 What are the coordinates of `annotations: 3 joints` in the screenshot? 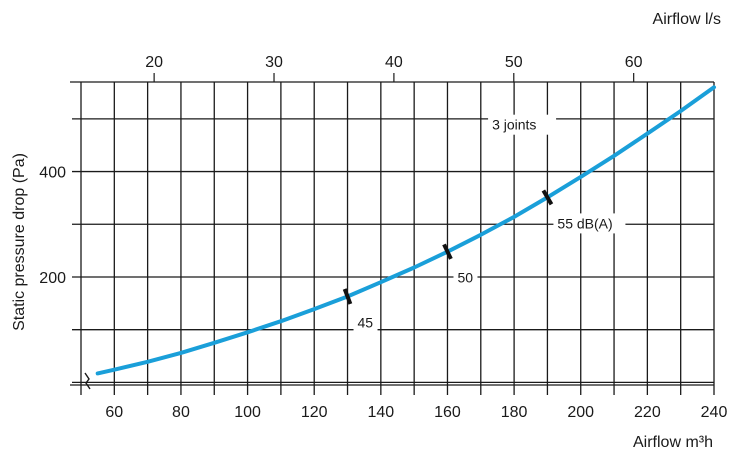 It's located at (522, 124).